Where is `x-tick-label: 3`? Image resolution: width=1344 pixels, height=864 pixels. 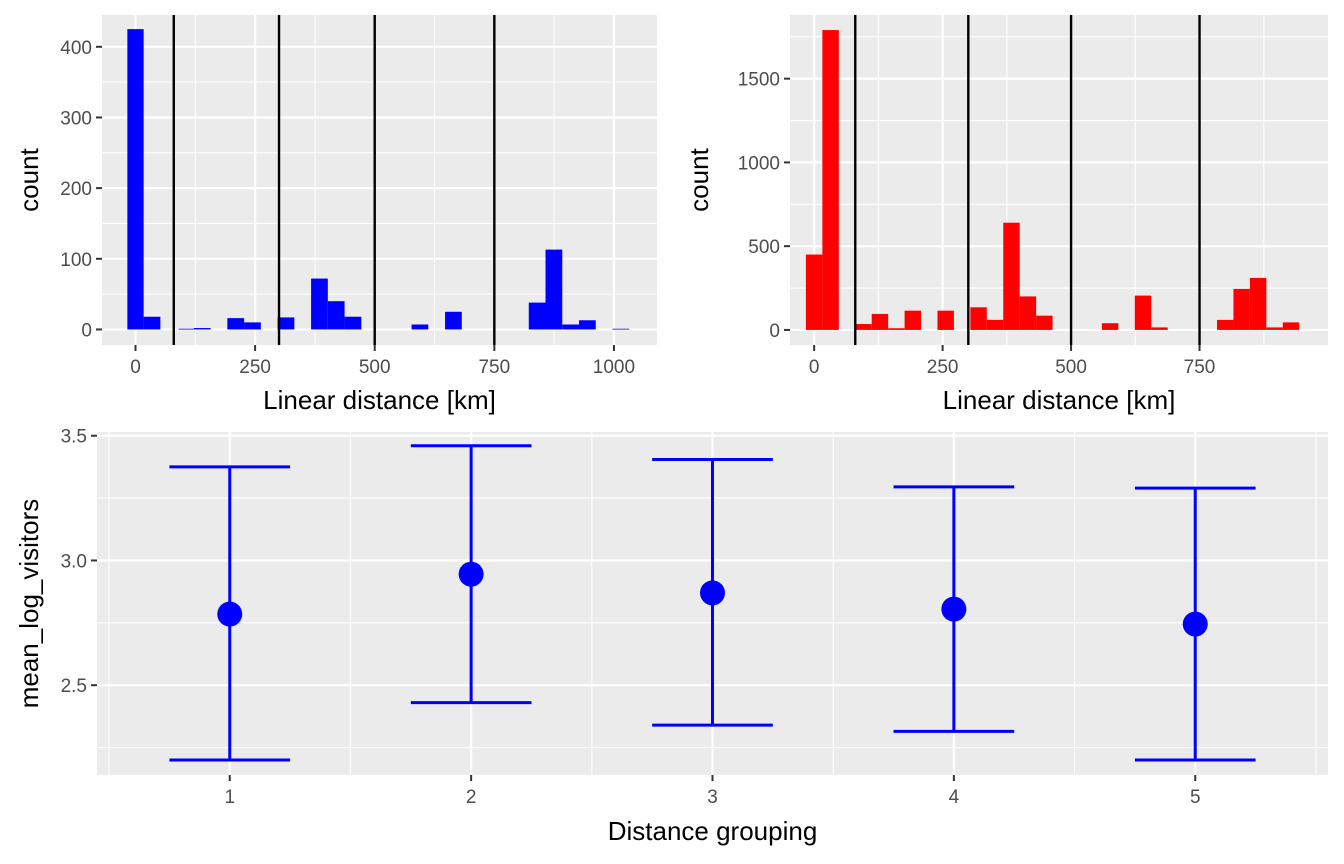
x-tick-label: 3 is located at coordinates (712, 797).